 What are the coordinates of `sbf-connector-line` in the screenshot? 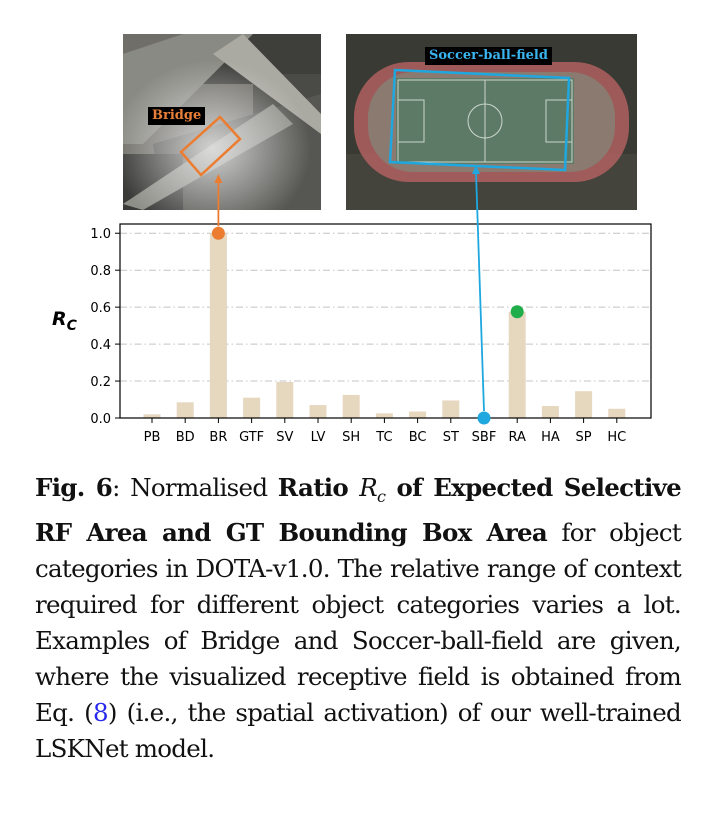 It's located at (480, 291).